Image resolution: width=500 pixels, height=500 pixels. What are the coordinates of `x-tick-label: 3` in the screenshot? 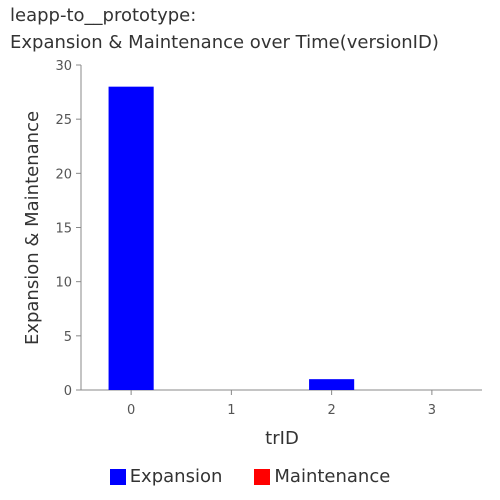 It's located at (432, 410).